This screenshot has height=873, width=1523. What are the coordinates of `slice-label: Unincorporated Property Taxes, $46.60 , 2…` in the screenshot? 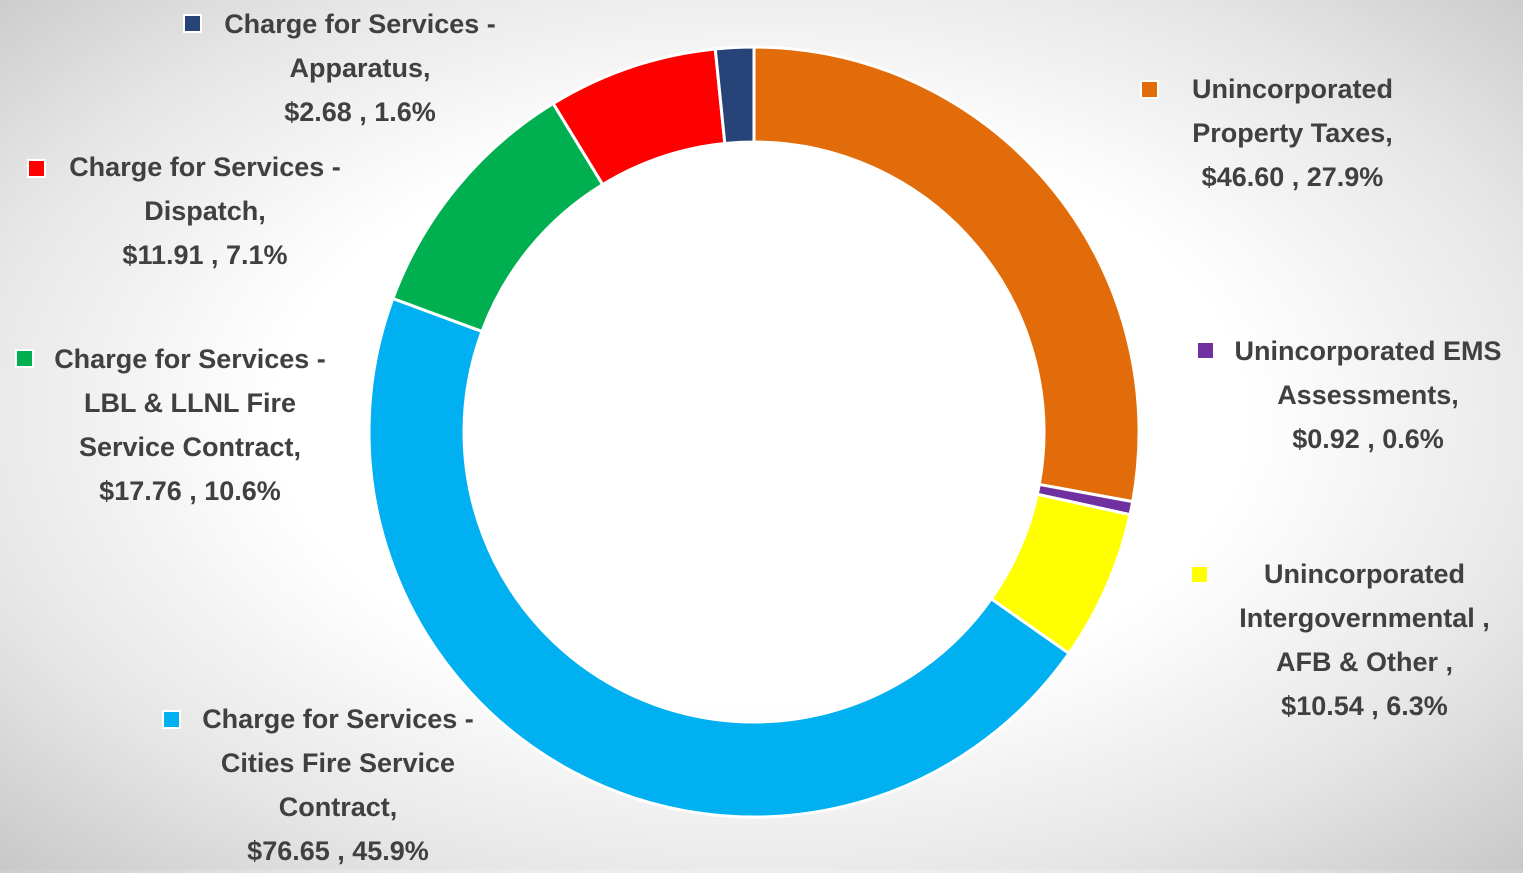 It's located at (1292, 133).